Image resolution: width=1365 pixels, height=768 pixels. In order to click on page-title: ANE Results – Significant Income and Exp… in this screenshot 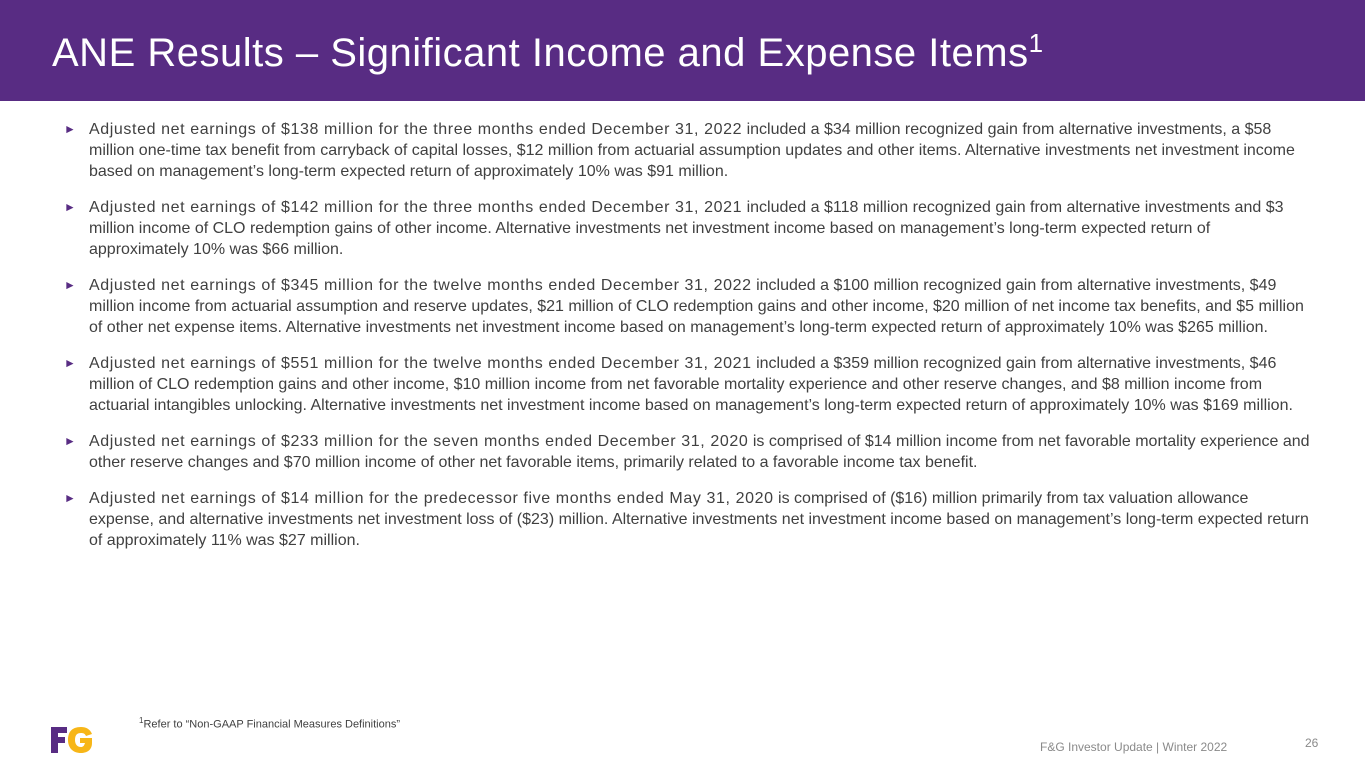, I will do `click(548, 52)`.